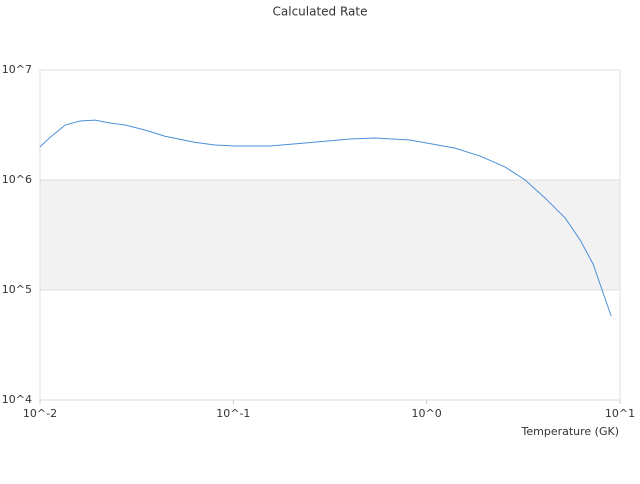 This screenshot has width=640, height=484. What do you see at coordinates (233, 413) in the screenshot?
I see `x-tick-label: 10^-1` at bounding box center [233, 413].